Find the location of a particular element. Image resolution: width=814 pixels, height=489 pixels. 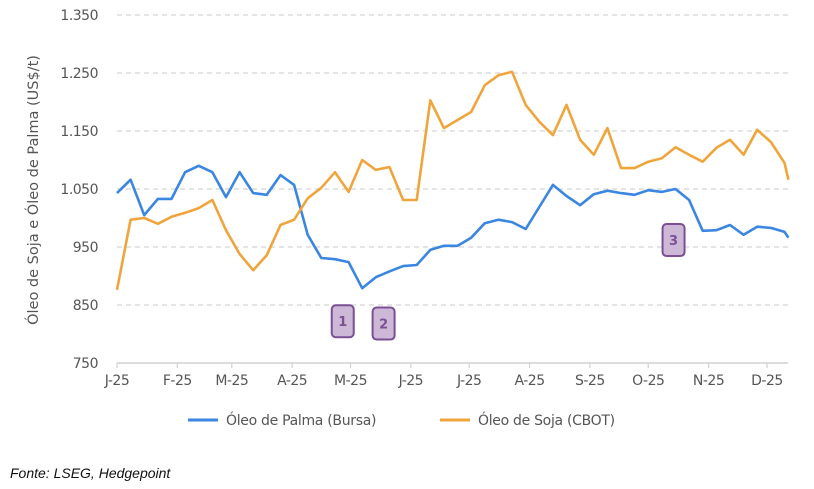

y-tick-label: 850 is located at coordinates (85, 306).